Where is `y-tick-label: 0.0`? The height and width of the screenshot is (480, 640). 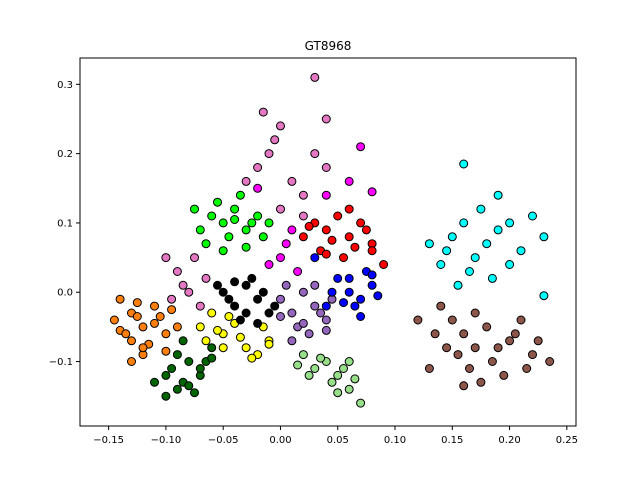
y-tick-label: 0.0 is located at coordinates (65, 293).